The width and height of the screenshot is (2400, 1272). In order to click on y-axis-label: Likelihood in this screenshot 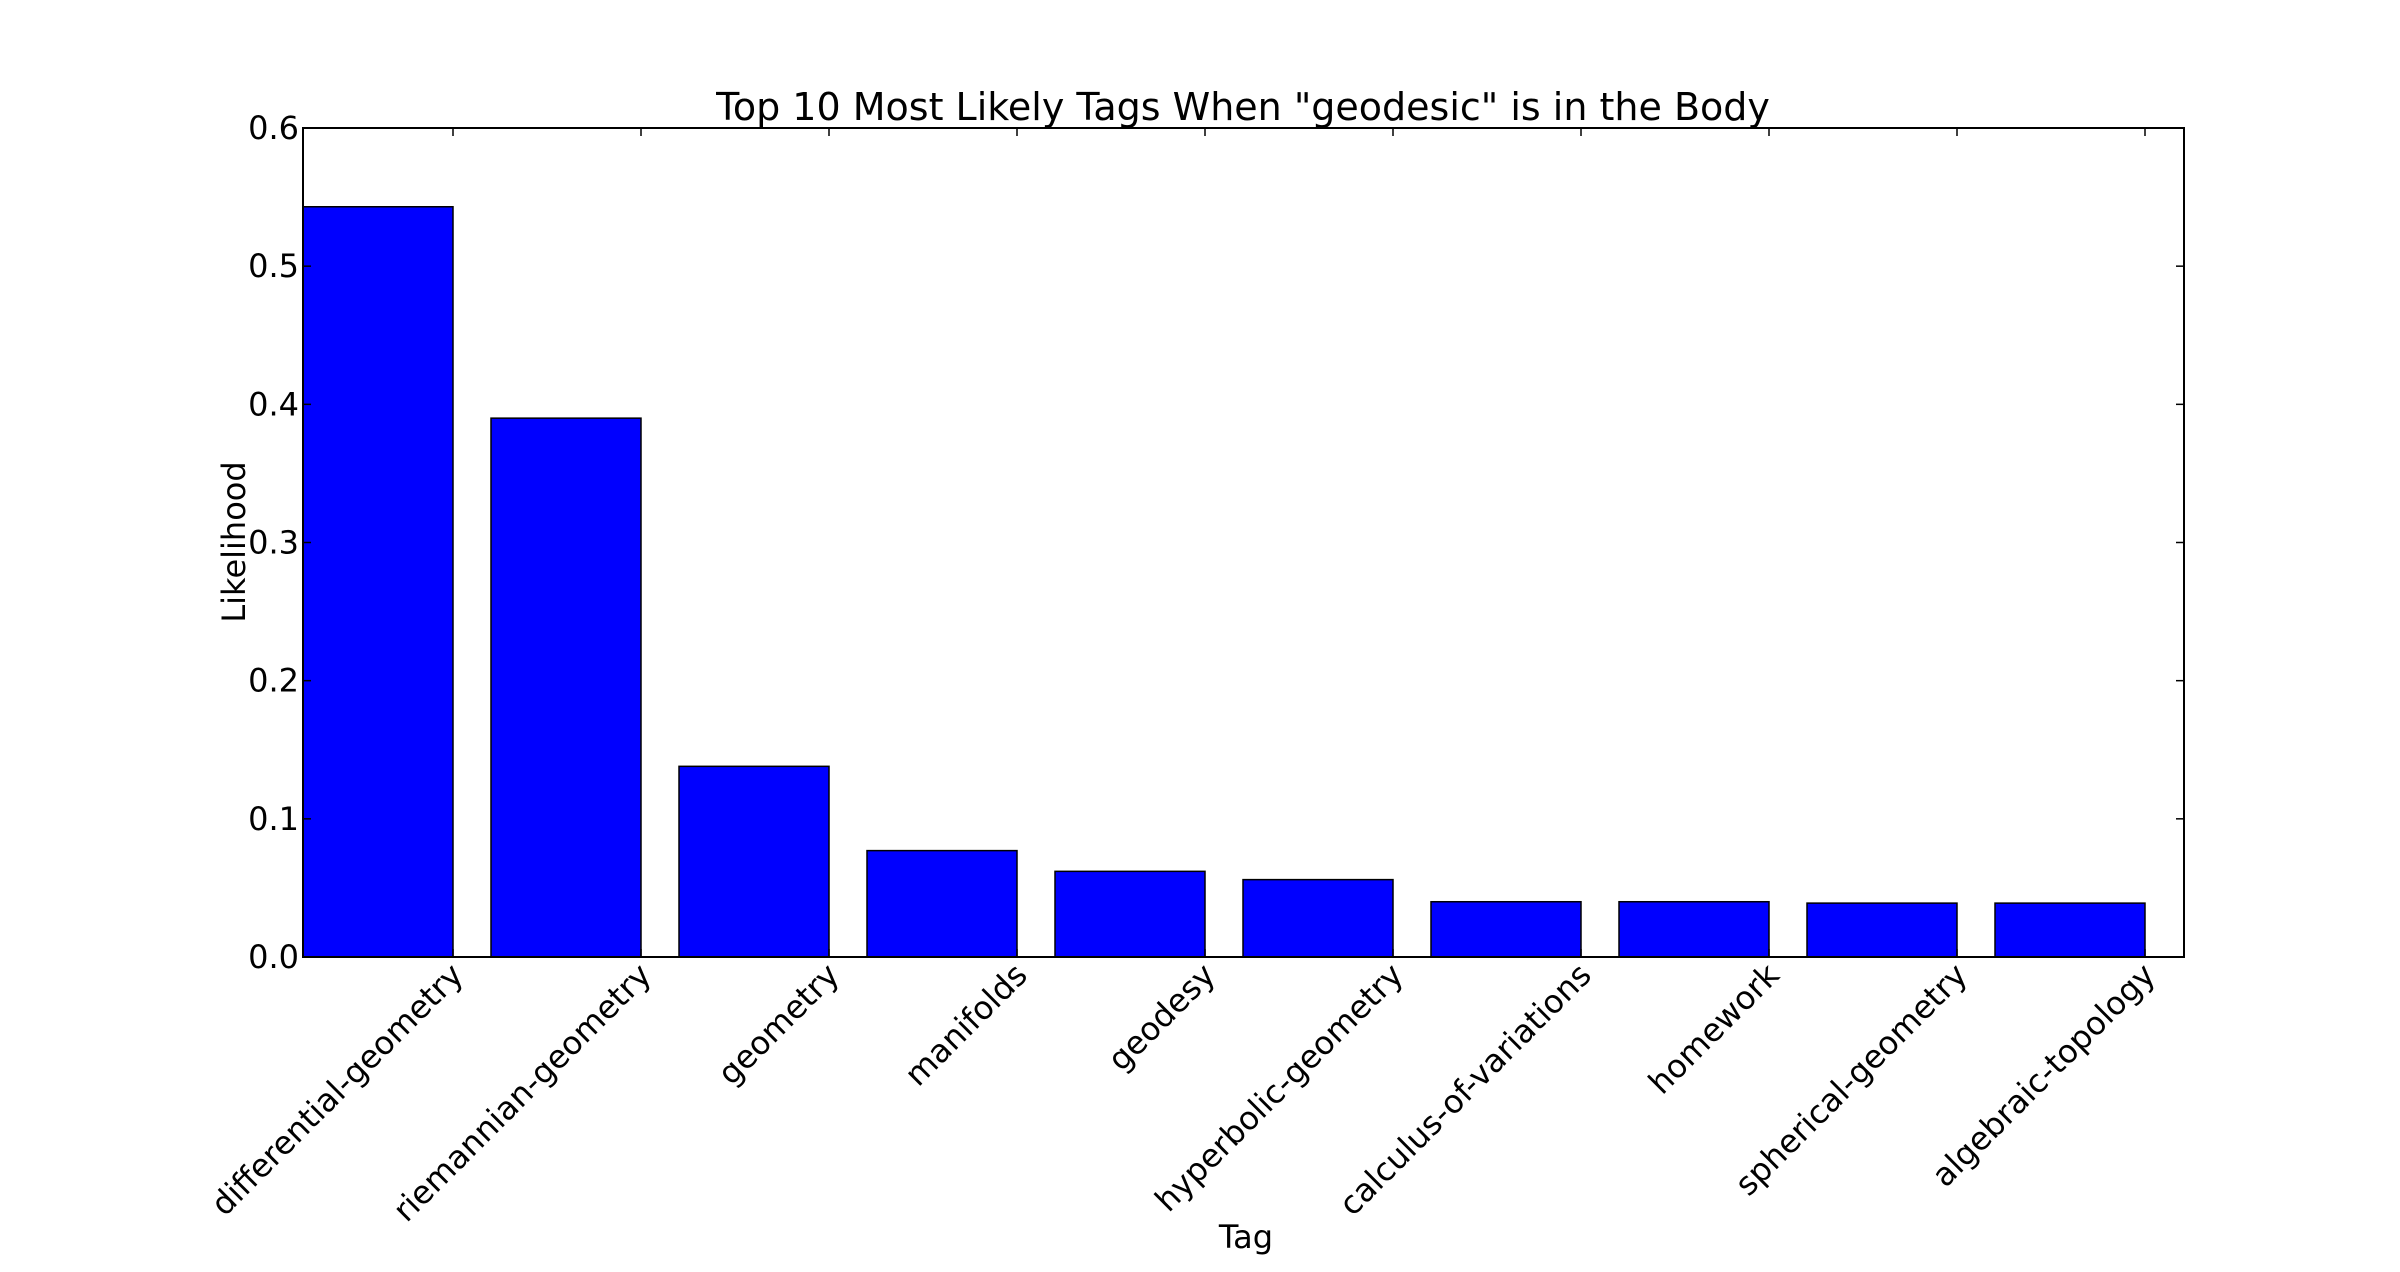, I will do `click(234, 541)`.